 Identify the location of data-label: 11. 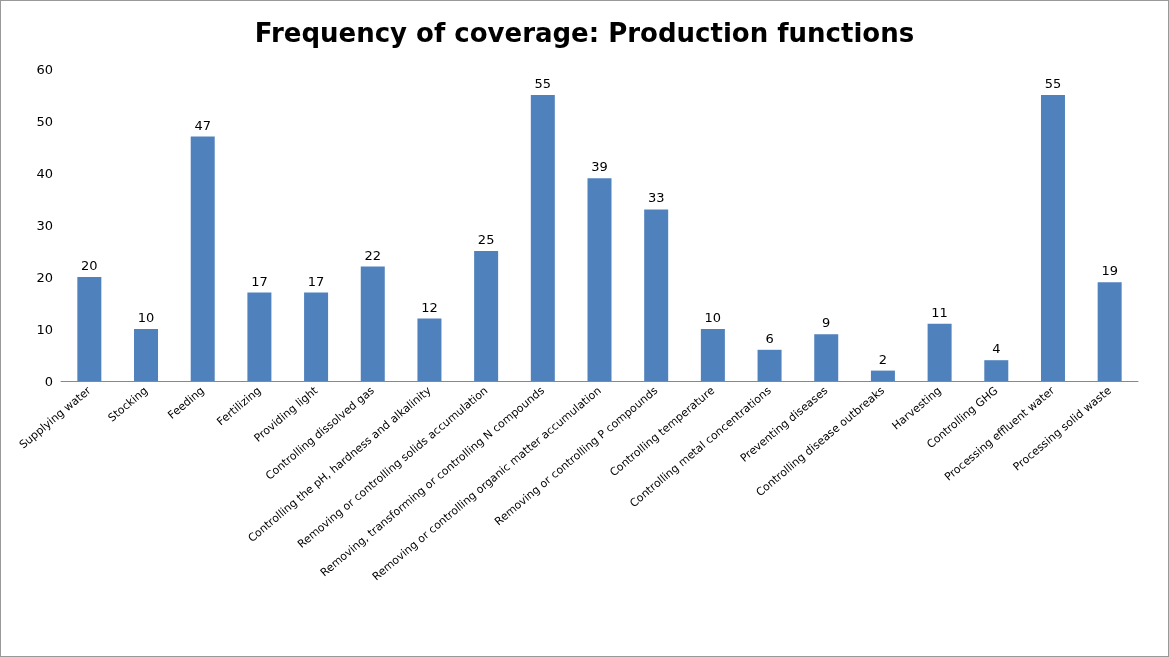
(939, 312).